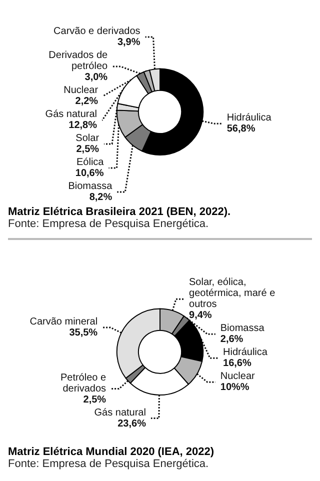  Describe the element at coordinates (97, 31) in the screenshot. I see `slice-label: Carvão e derivados` at that location.